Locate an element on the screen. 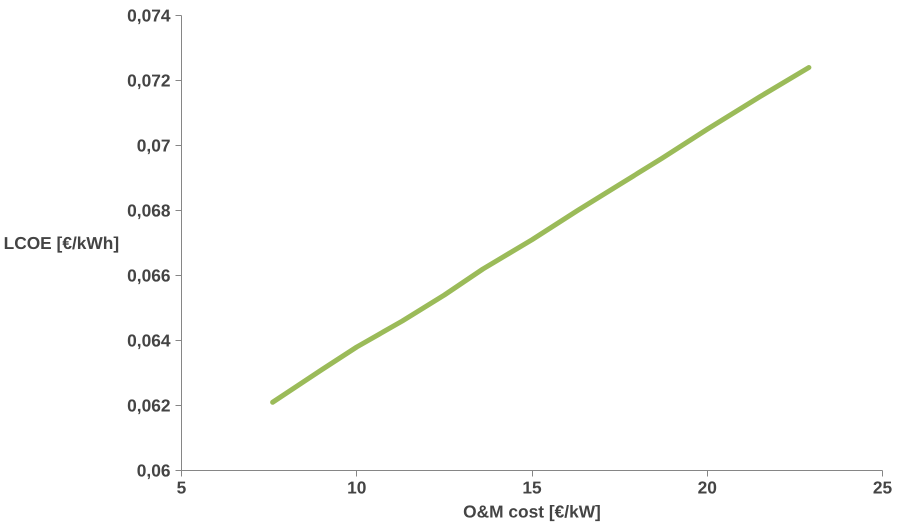 This screenshot has height=524, width=897. x-axis-title: O&M cost [€/kW] is located at coordinates (532, 512).